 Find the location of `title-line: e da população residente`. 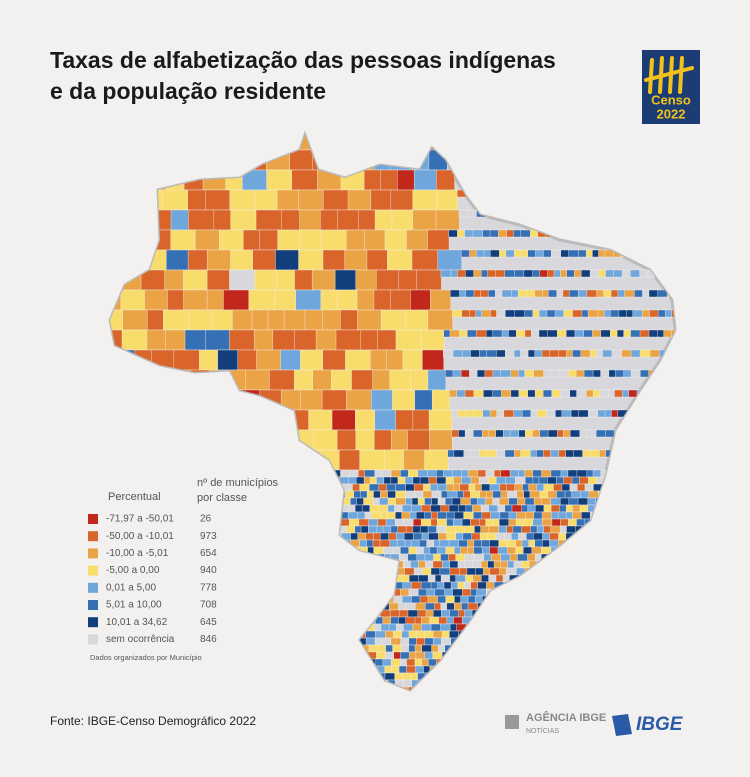

title-line: e da população residente is located at coordinates (188, 91).